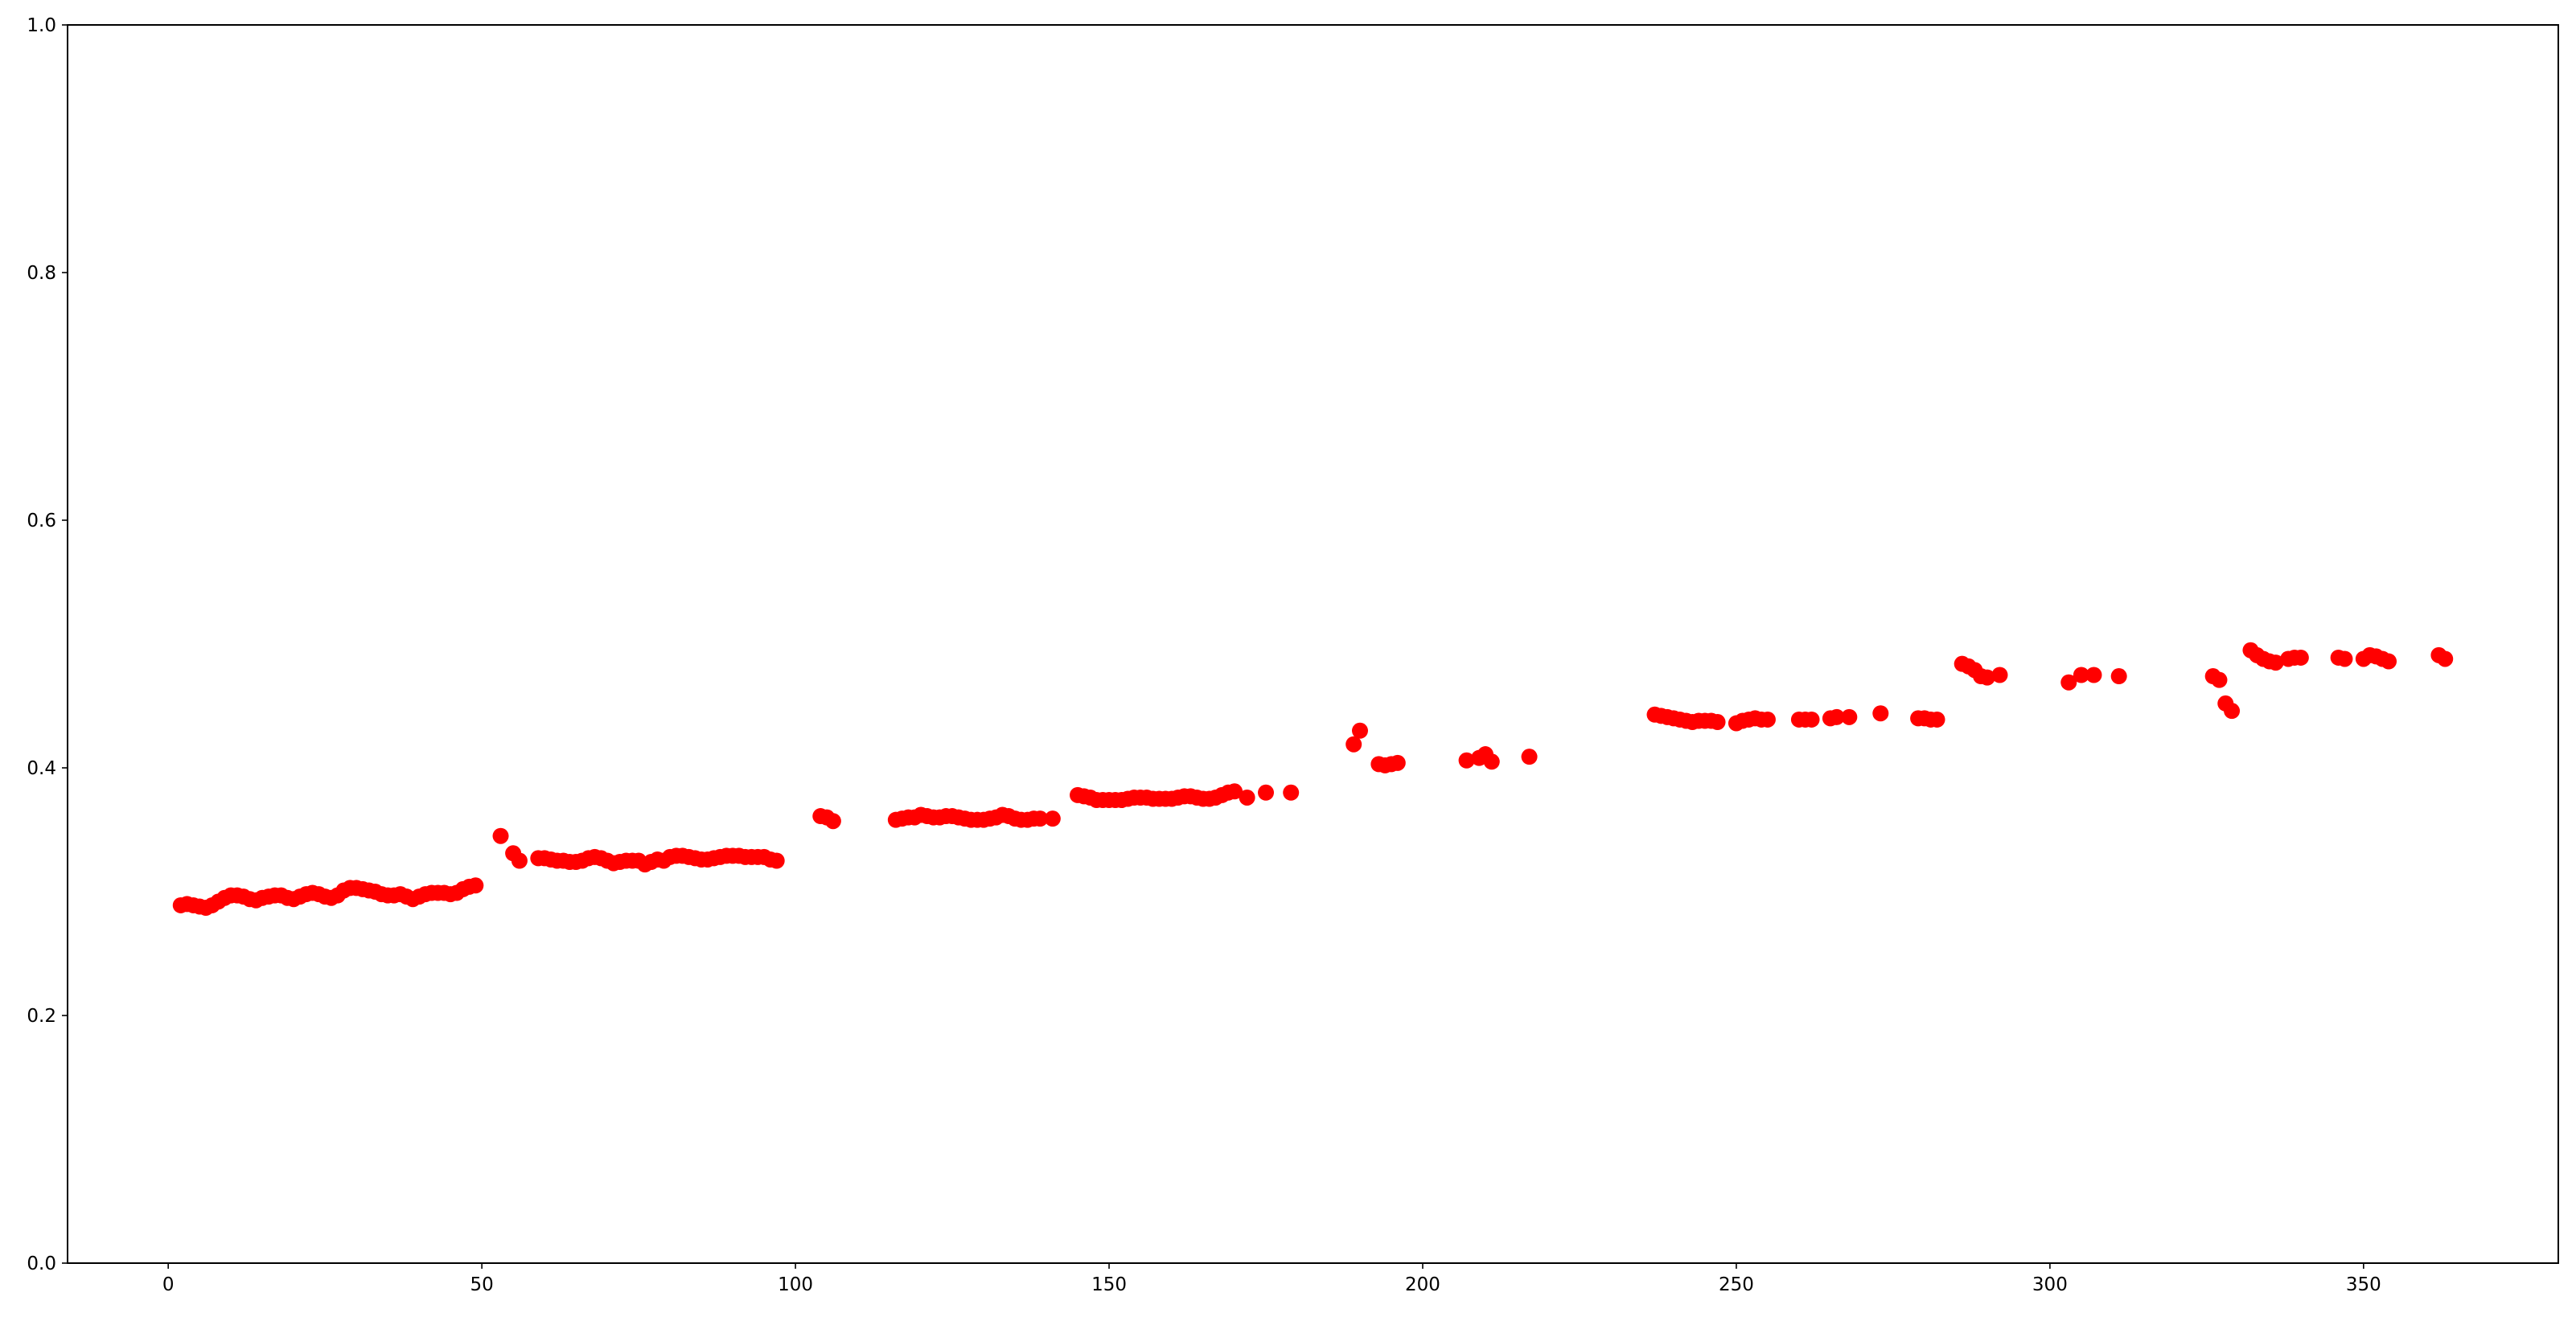  Describe the element at coordinates (41, 26) in the screenshot. I see `y-tick-label: 1.0` at that location.